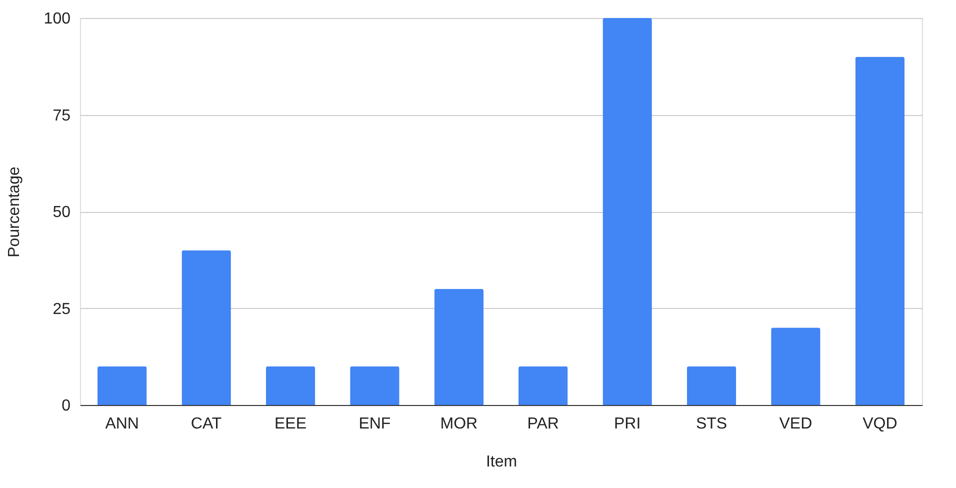 The image size is (956, 488). What do you see at coordinates (14, 212) in the screenshot?
I see `y-axis-title: Pourcentage` at bounding box center [14, 212].